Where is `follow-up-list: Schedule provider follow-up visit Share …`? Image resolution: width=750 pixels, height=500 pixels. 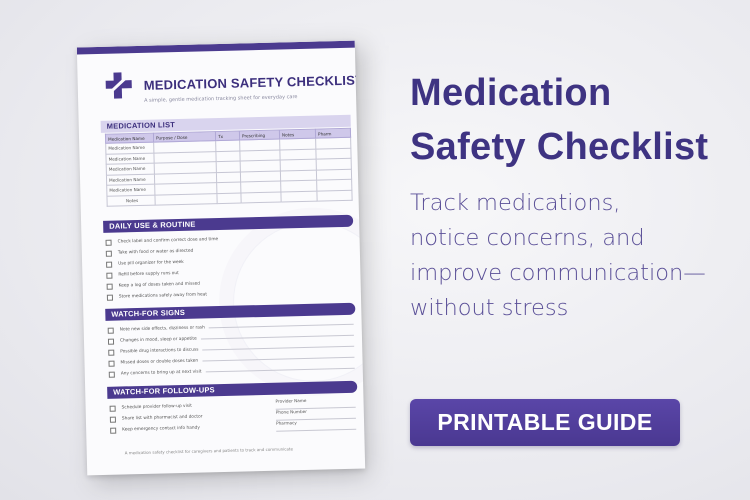 follow-up-list: Schedule provider follow-up visit Share … is located at coordinates (185, 417).